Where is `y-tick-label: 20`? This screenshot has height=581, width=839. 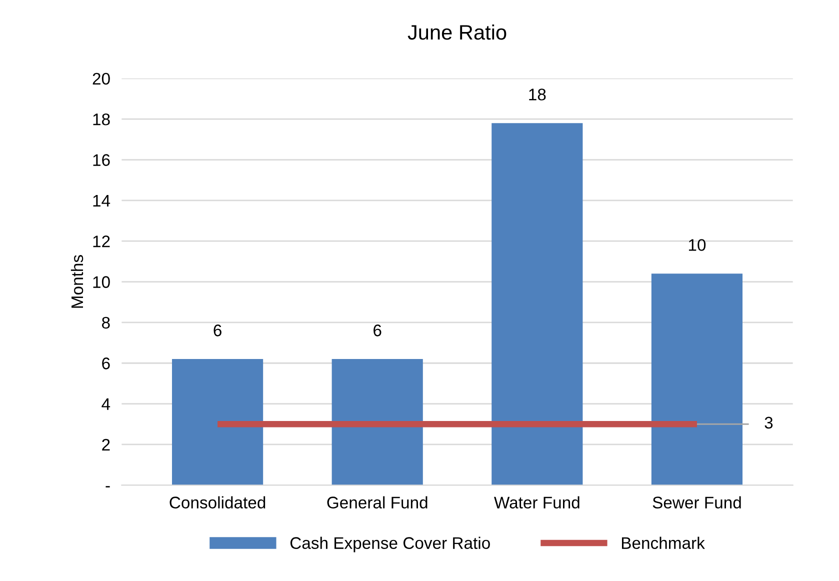 y-tick-label: 20 is located at coordinates (101, 78).